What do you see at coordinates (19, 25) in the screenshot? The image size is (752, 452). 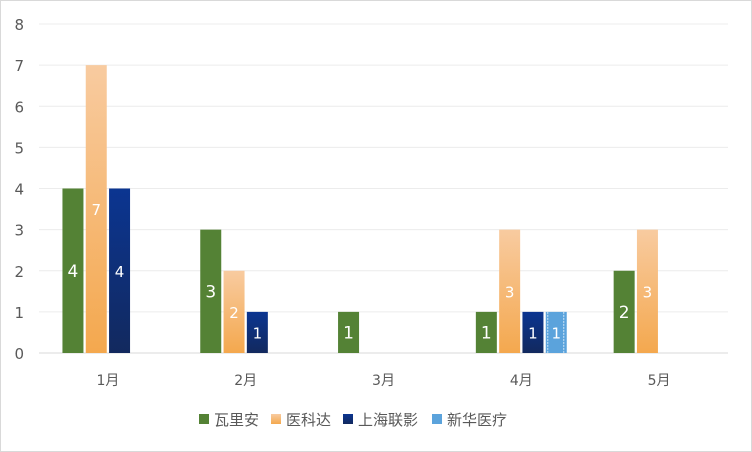 I see `y-tick-label: 8` at bounding box center [19, 25].